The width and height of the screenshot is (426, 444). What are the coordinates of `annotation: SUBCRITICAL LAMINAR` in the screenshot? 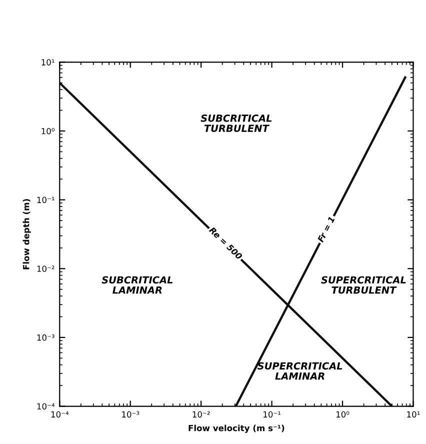 It's located at (137, 285).